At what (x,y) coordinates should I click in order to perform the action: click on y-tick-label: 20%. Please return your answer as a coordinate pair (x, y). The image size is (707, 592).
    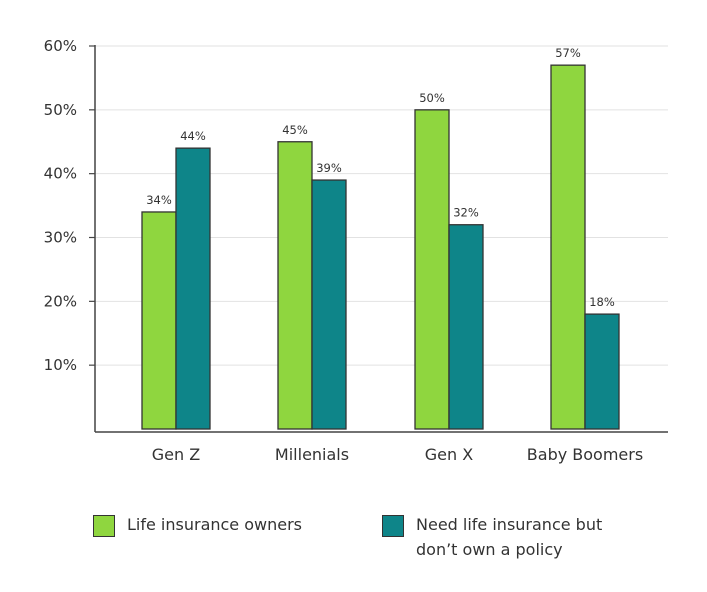
    Looking at the image, I should click on (60, 301).